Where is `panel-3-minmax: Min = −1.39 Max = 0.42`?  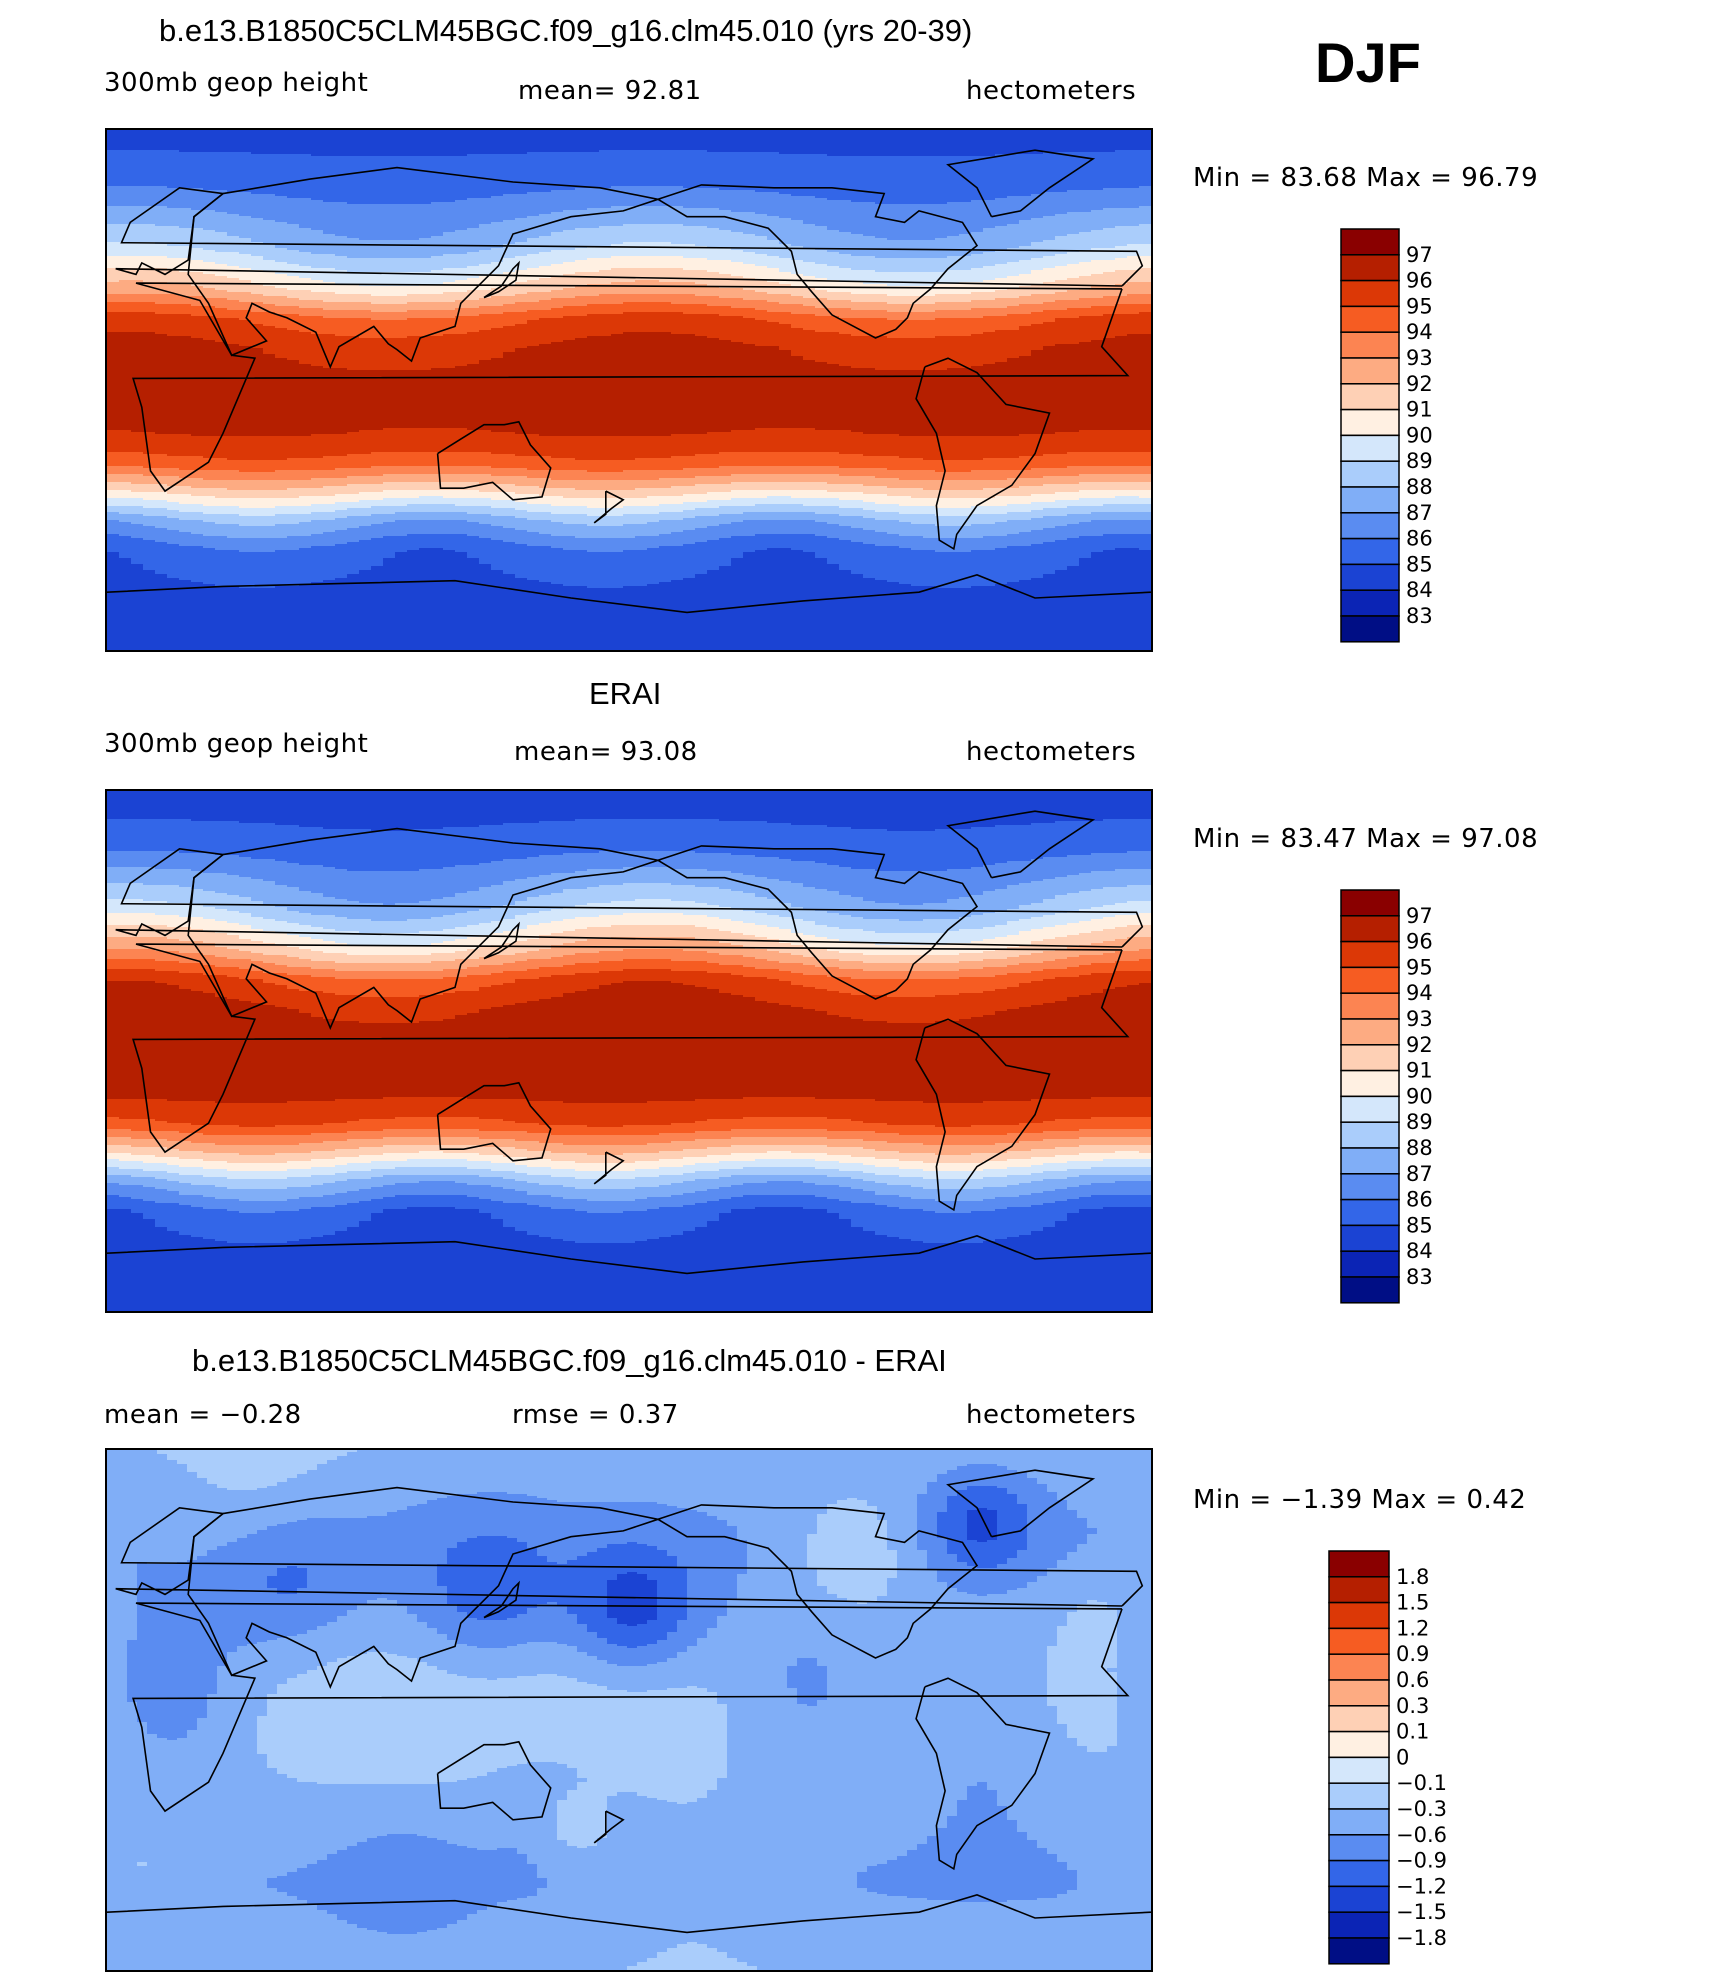 panel-3-minmax: Min = −1.39 Max = 0.42 is located at coordinates (1359, 1500).